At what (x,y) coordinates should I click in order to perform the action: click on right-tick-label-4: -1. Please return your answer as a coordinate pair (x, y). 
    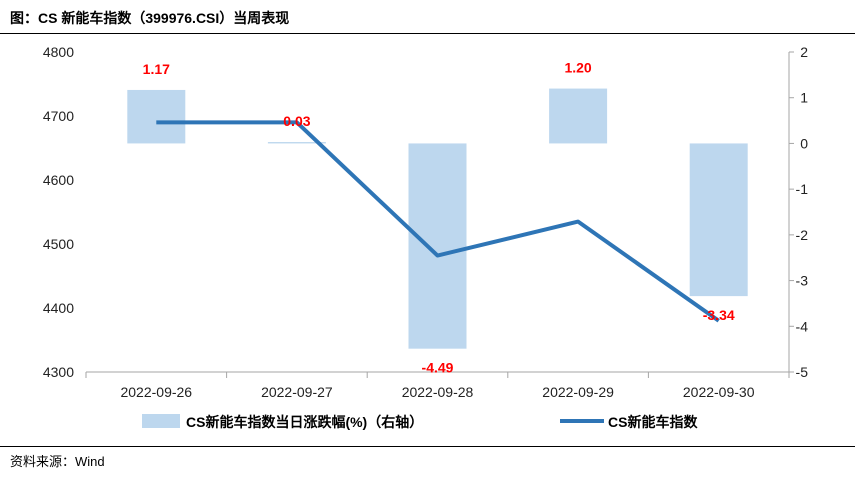
    Looking at the image, I should click on (802, 189).